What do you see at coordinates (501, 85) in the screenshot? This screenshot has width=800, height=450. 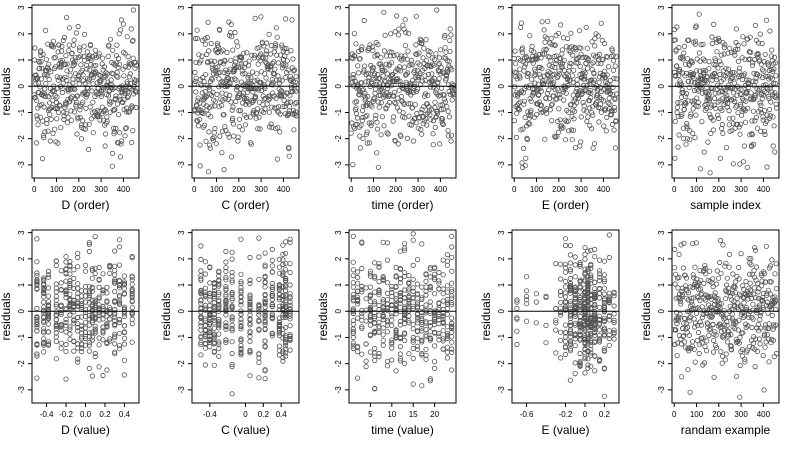 I see `y-tick-label: 0` at bounding box center [501, 85].